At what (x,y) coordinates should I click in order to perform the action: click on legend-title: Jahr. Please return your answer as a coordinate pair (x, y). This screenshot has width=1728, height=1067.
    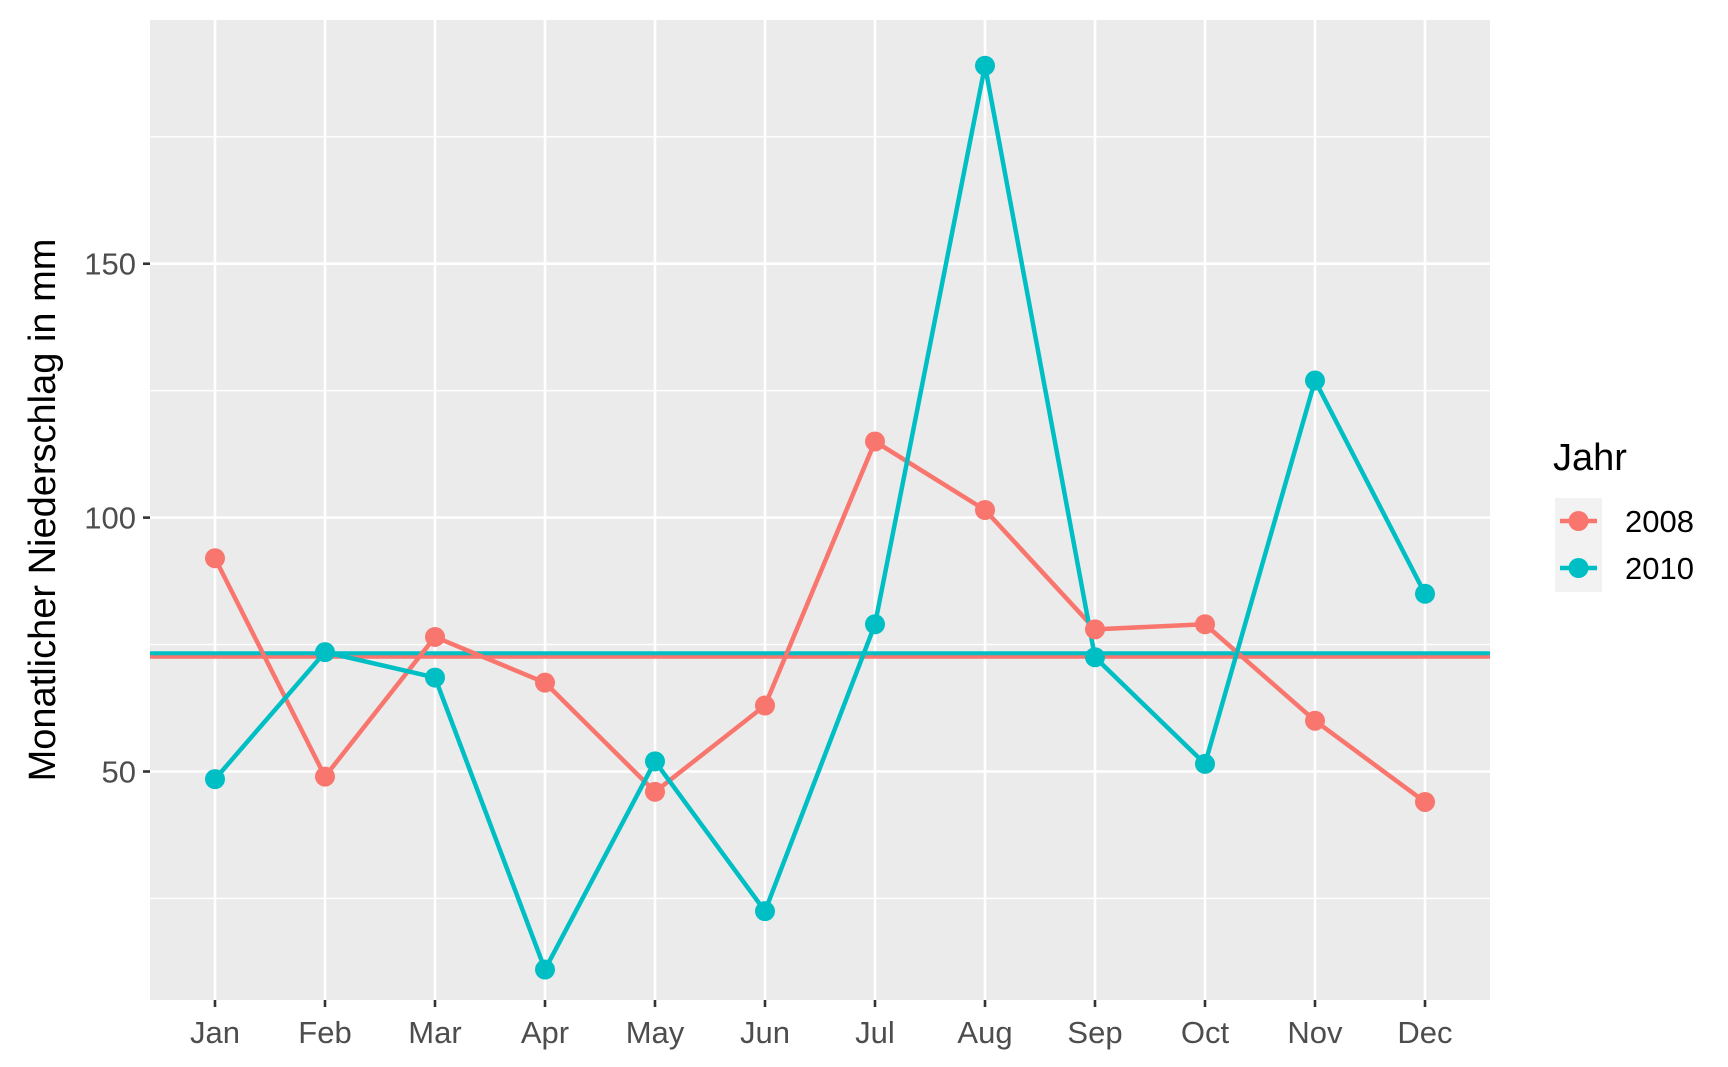
    Looking at the image, I should click on (1590, 458).